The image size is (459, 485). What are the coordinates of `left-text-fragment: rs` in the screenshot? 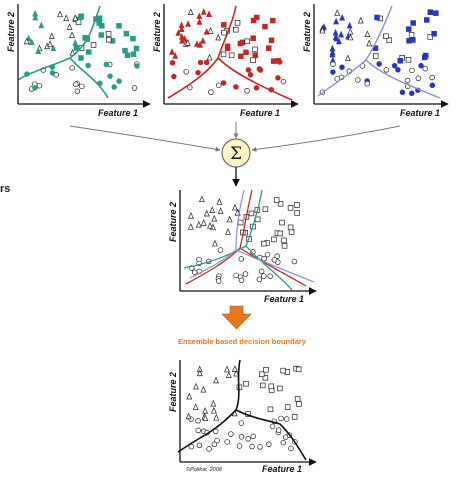 It's located at (5, 189).